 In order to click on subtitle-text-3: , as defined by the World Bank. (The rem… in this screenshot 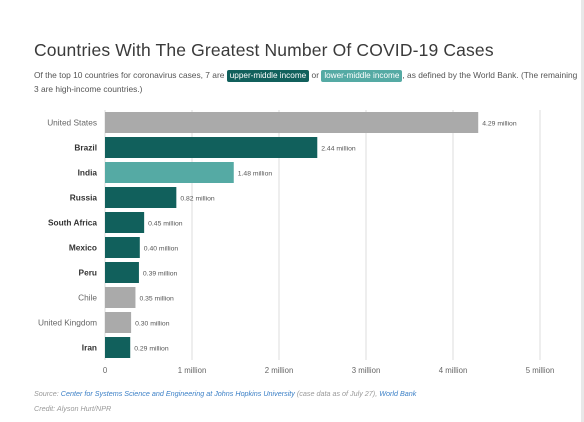, I will do `click(306, 82)`.